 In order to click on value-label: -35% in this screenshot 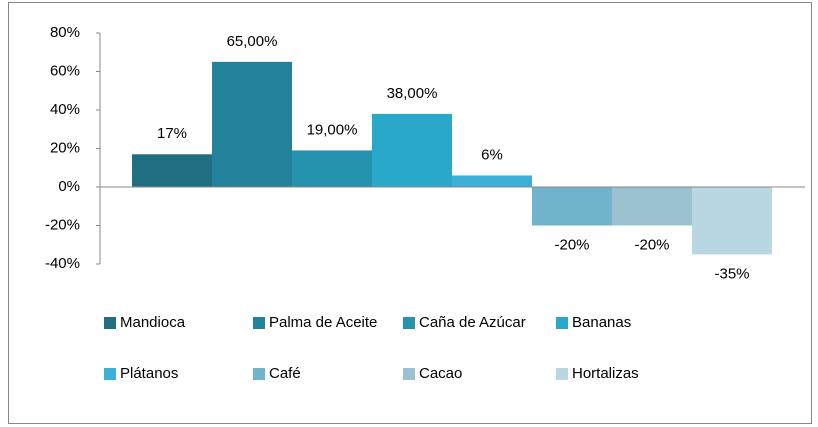, I will do `click(731, 273)`.